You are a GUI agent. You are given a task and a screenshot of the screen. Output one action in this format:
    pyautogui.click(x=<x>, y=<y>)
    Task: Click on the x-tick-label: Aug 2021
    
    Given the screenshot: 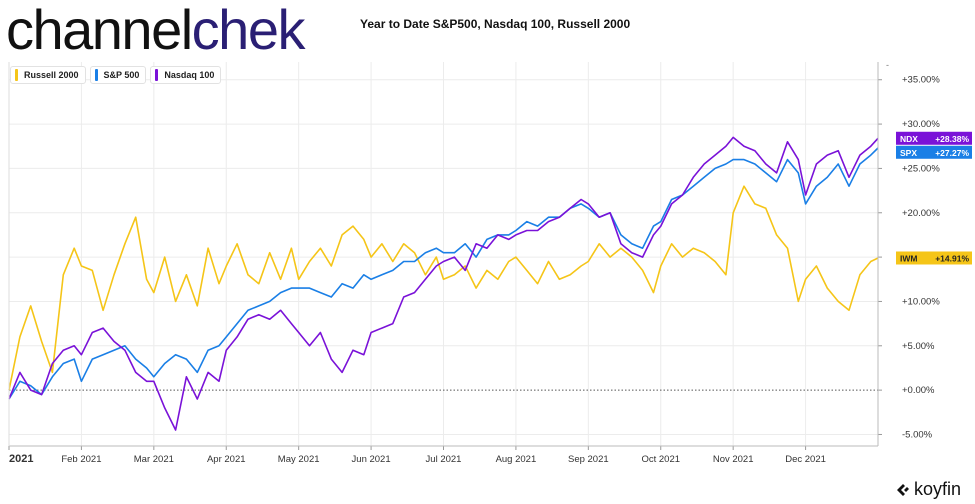 What is the action you would take?
    pyautogui.click(x=516, y=459)
    